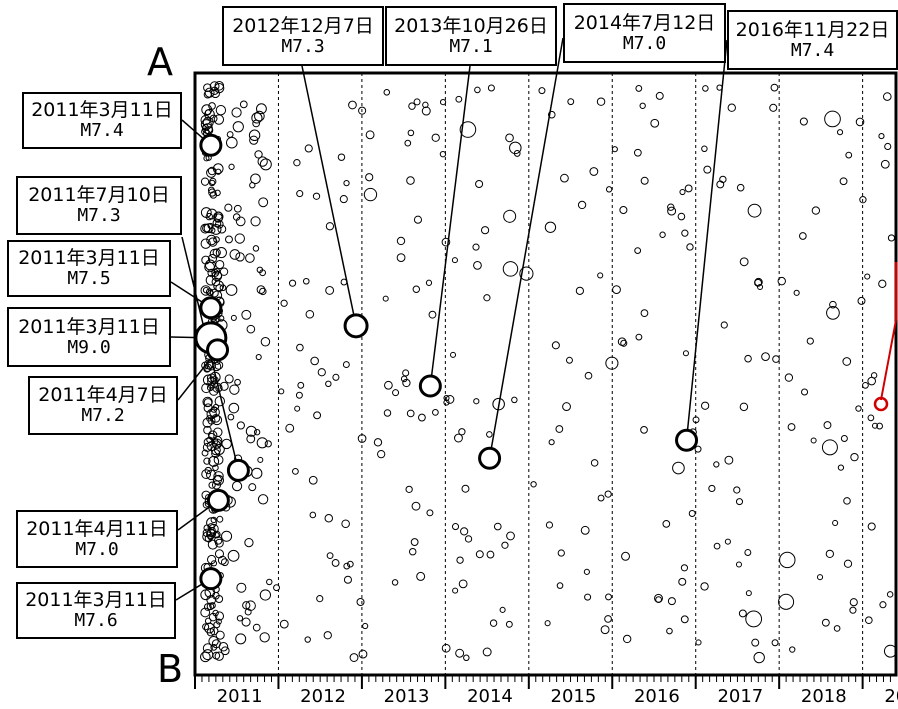 The image size is (898, 709). What do you see at coordinates (891, 696) in the screenshot?
I see `x-tick-label-2019: 2019` at bounding box center [891, 696].